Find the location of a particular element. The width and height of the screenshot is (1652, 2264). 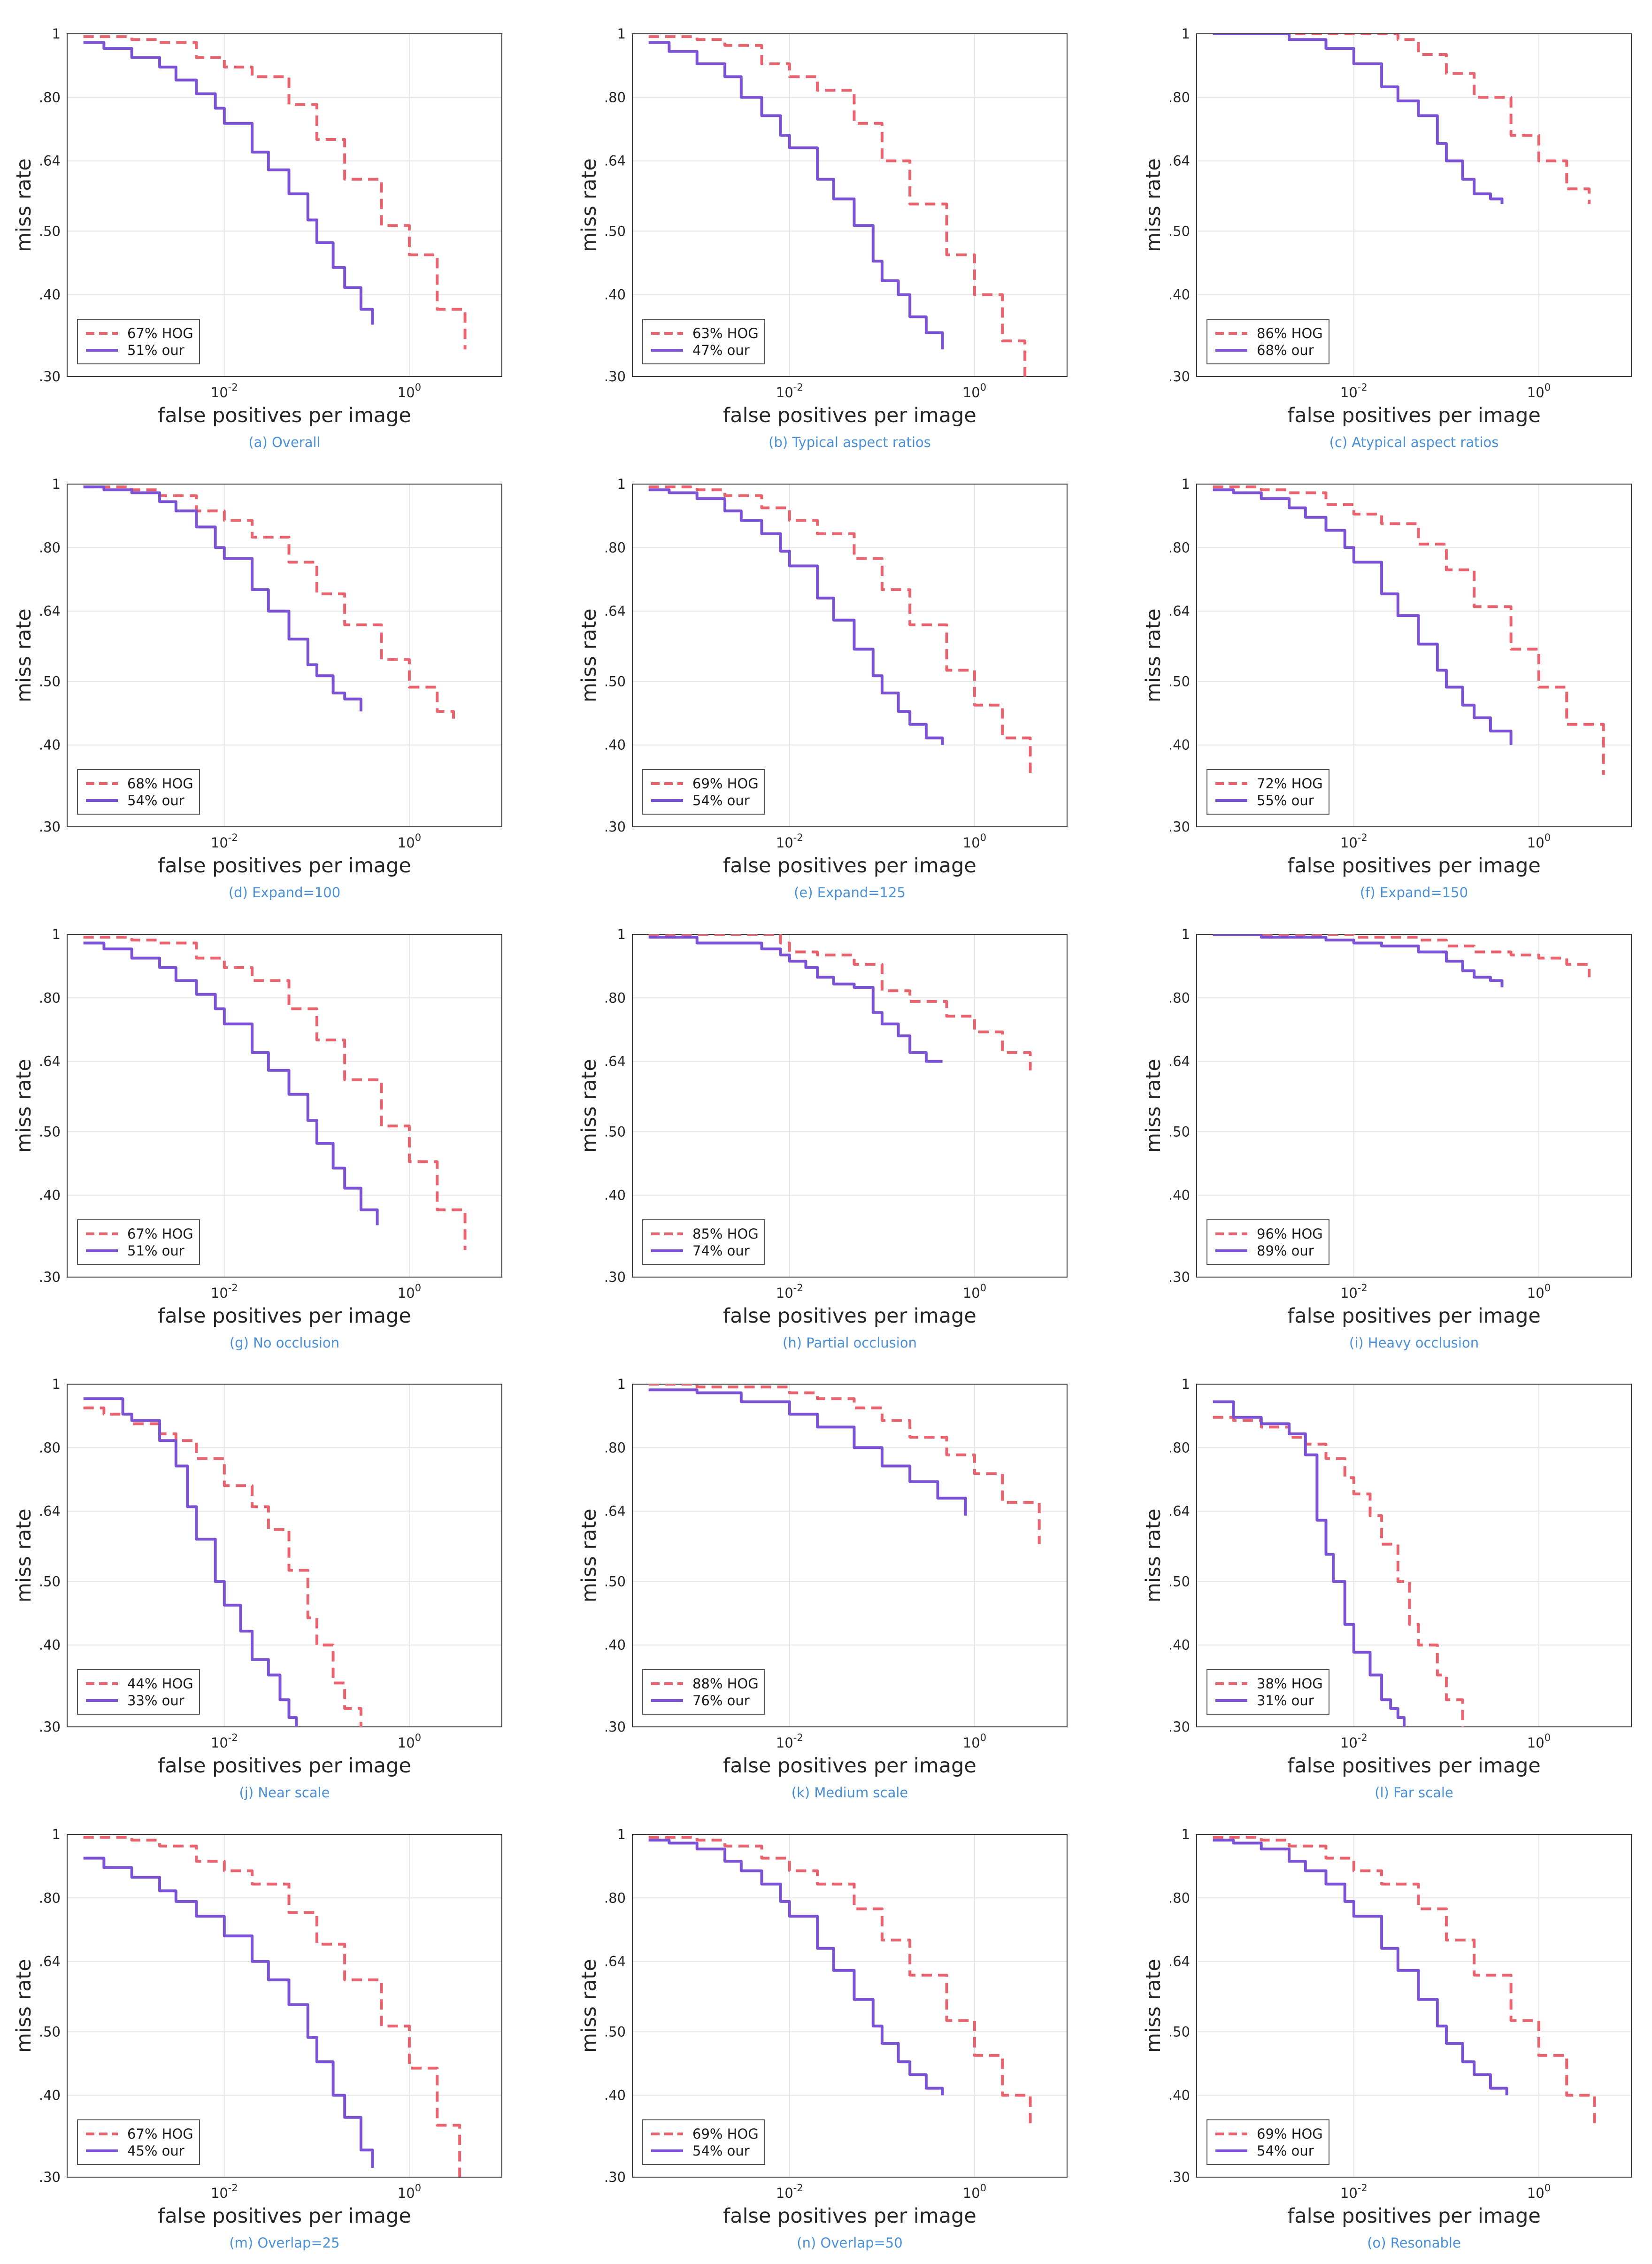

legend-label-HOG: 69% HOG is located at coordinates (726, 2134).